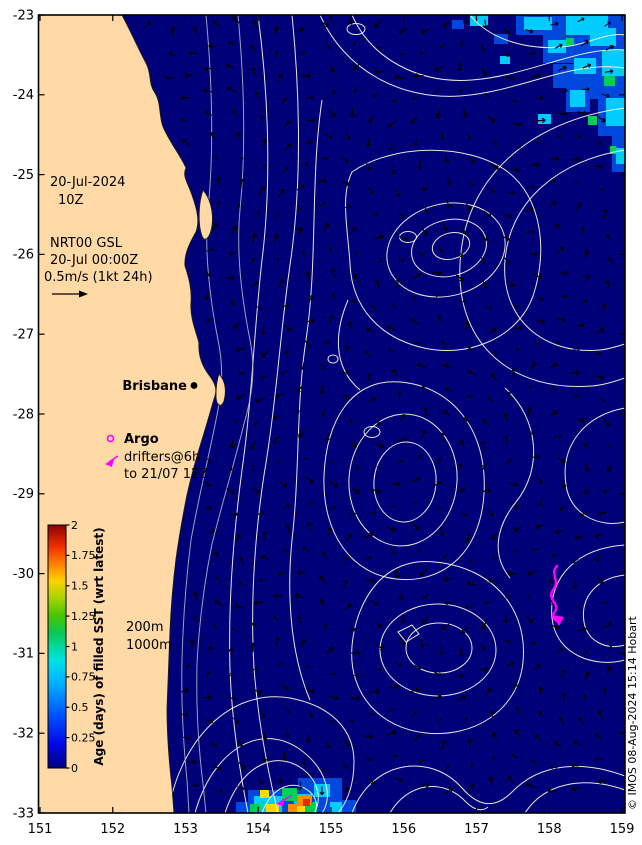  What do you see at coordinates (141, 439) in the screenshot?
I see `argo-label: Argo` at bounding box center [141, 439].